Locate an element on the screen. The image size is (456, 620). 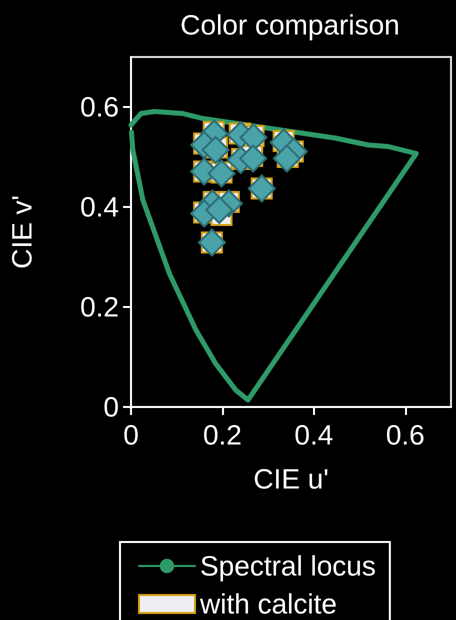
legend-label: with calcite is located at coordinates (268, 604).